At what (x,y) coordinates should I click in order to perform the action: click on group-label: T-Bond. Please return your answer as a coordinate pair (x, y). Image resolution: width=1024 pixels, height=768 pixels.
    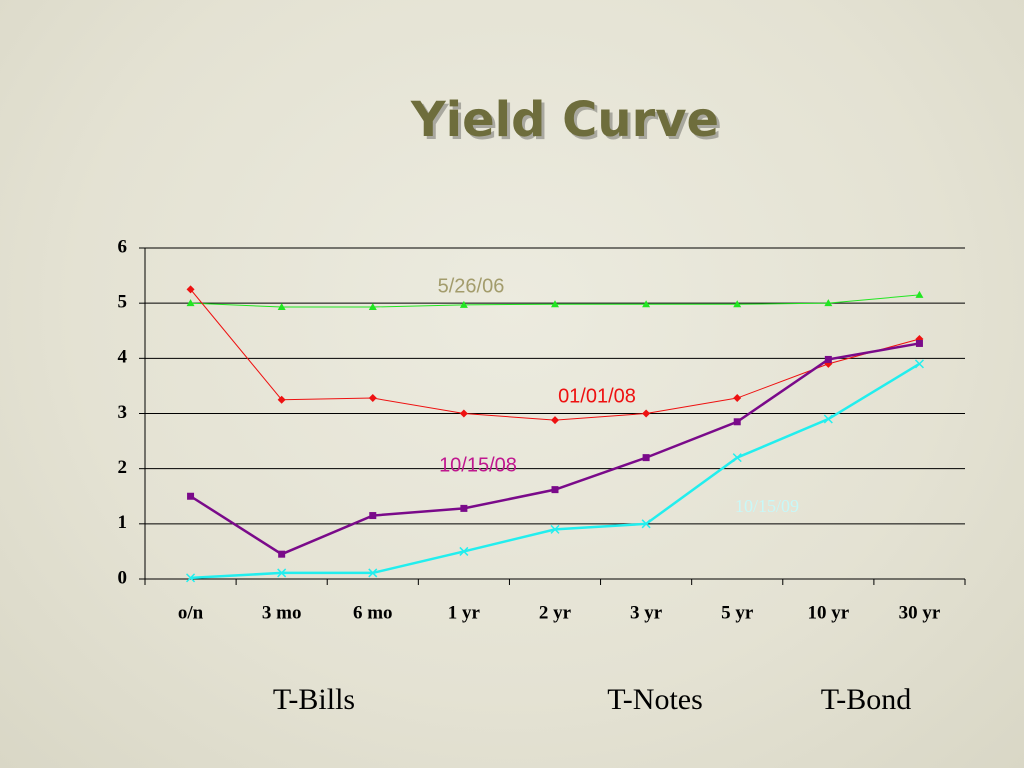
    Looking at the image, I should click on (866, 699).